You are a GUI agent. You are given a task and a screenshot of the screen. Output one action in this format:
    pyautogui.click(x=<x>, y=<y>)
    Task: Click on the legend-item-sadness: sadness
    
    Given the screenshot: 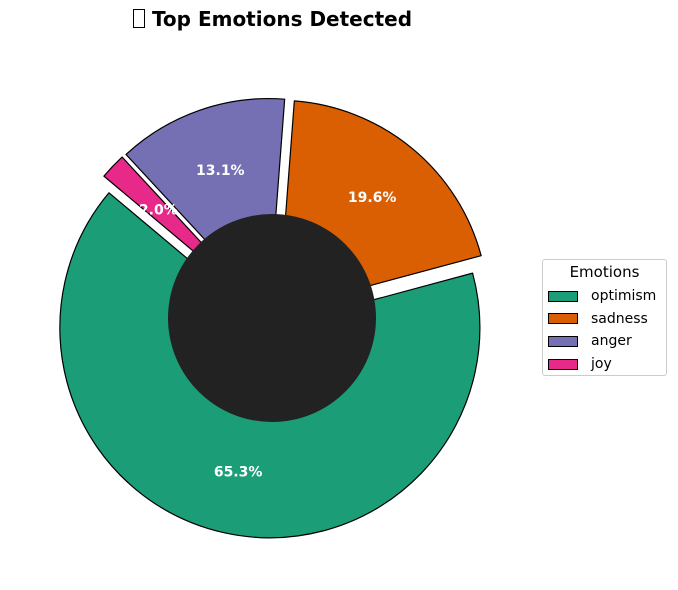 What is the action you would take?
    pyautogui.click(x=604, y=319)
    